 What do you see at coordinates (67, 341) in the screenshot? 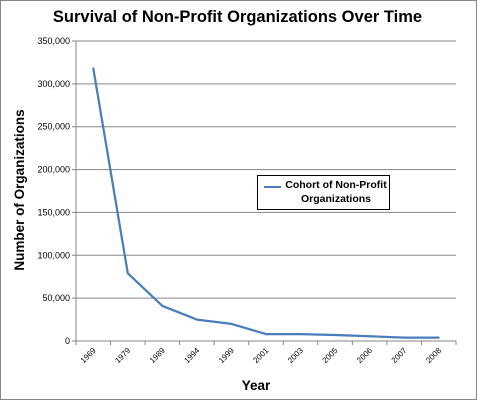
I see `y-tick-label: 0` at bounding box center [67, 341].